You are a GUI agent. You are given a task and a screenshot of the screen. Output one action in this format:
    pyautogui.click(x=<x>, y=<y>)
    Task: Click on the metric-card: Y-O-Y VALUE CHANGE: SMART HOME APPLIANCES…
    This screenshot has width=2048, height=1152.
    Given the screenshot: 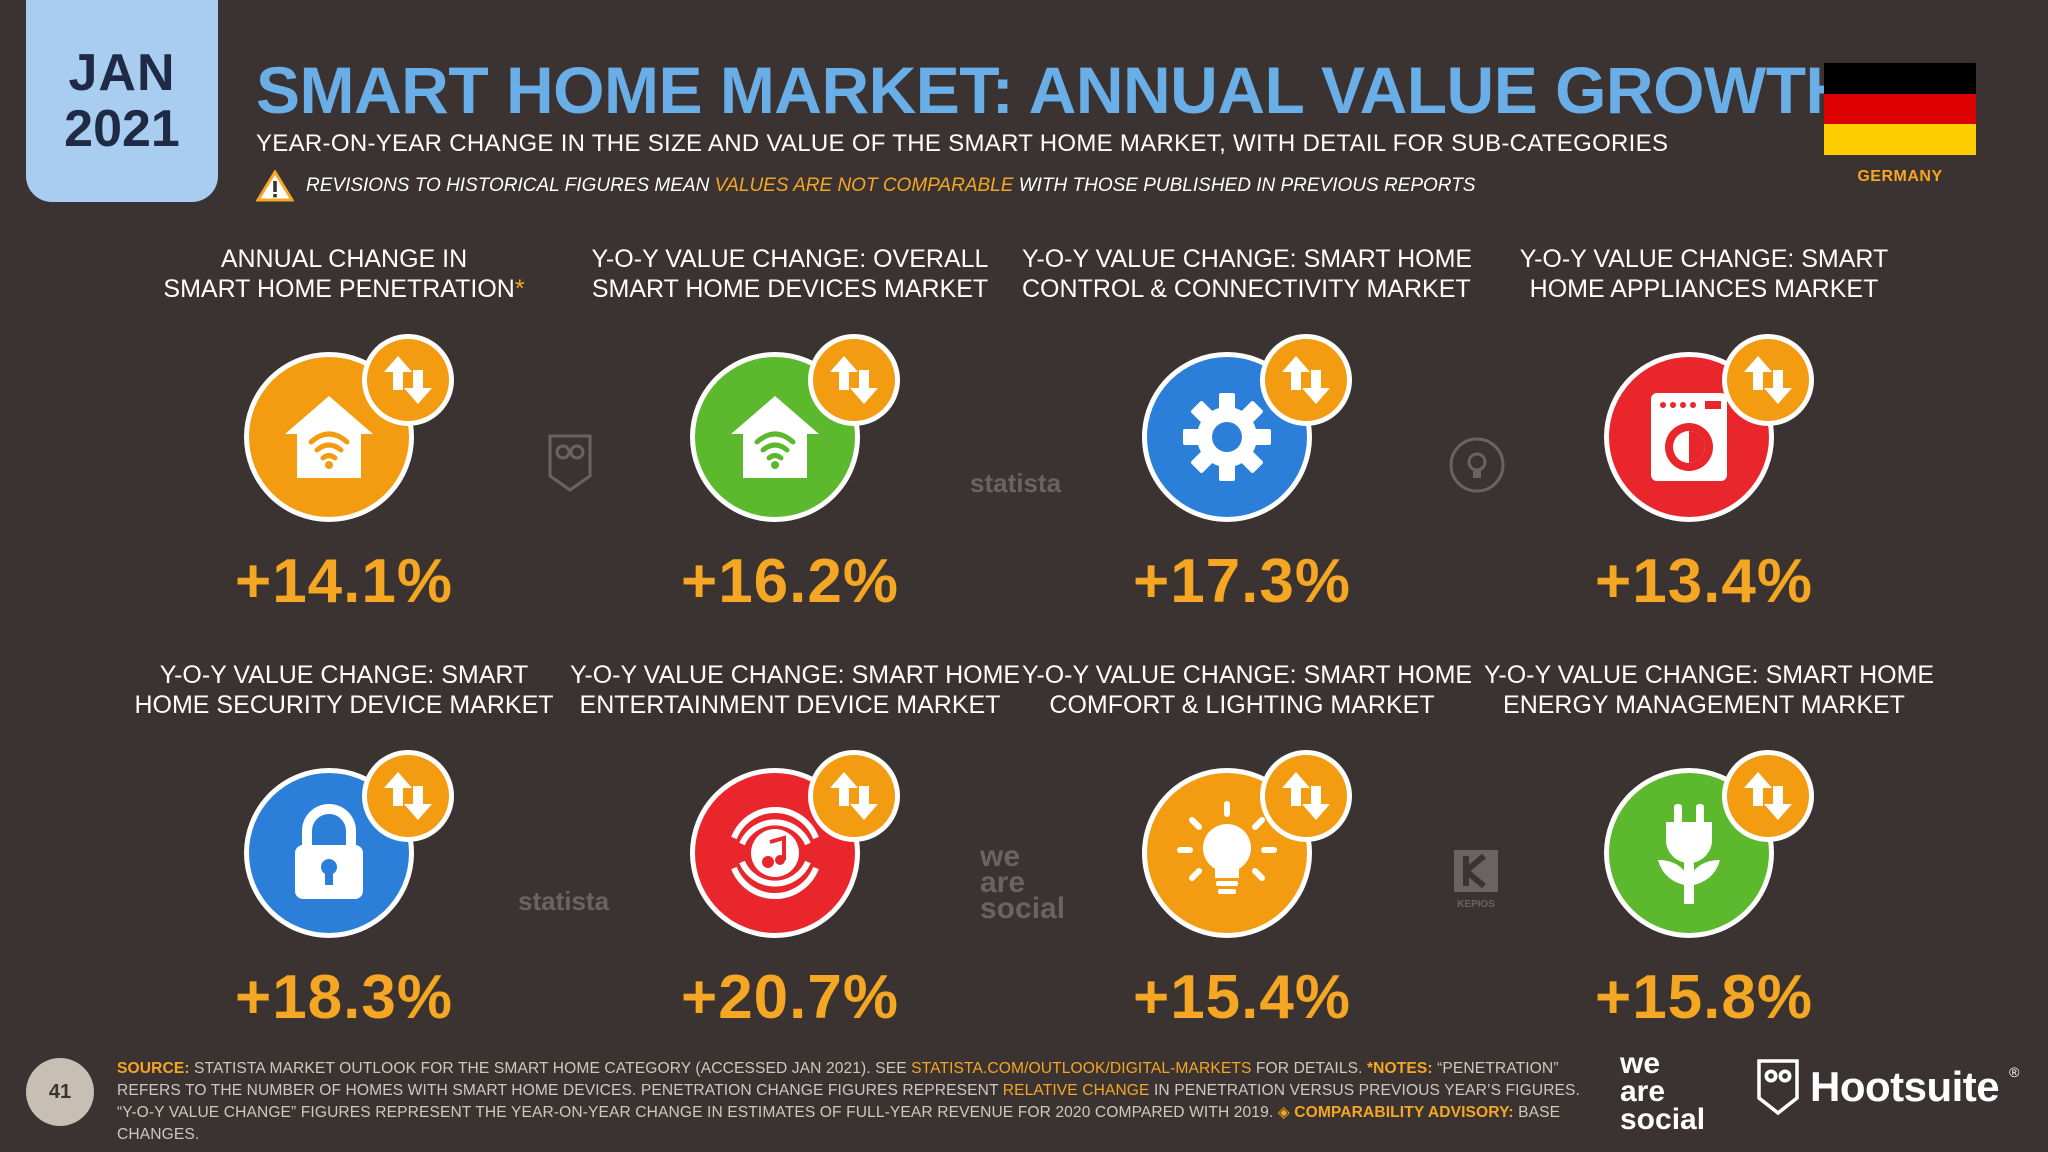 What is the action you would take?
    pyautogui.click(x=1704, y=430)
    